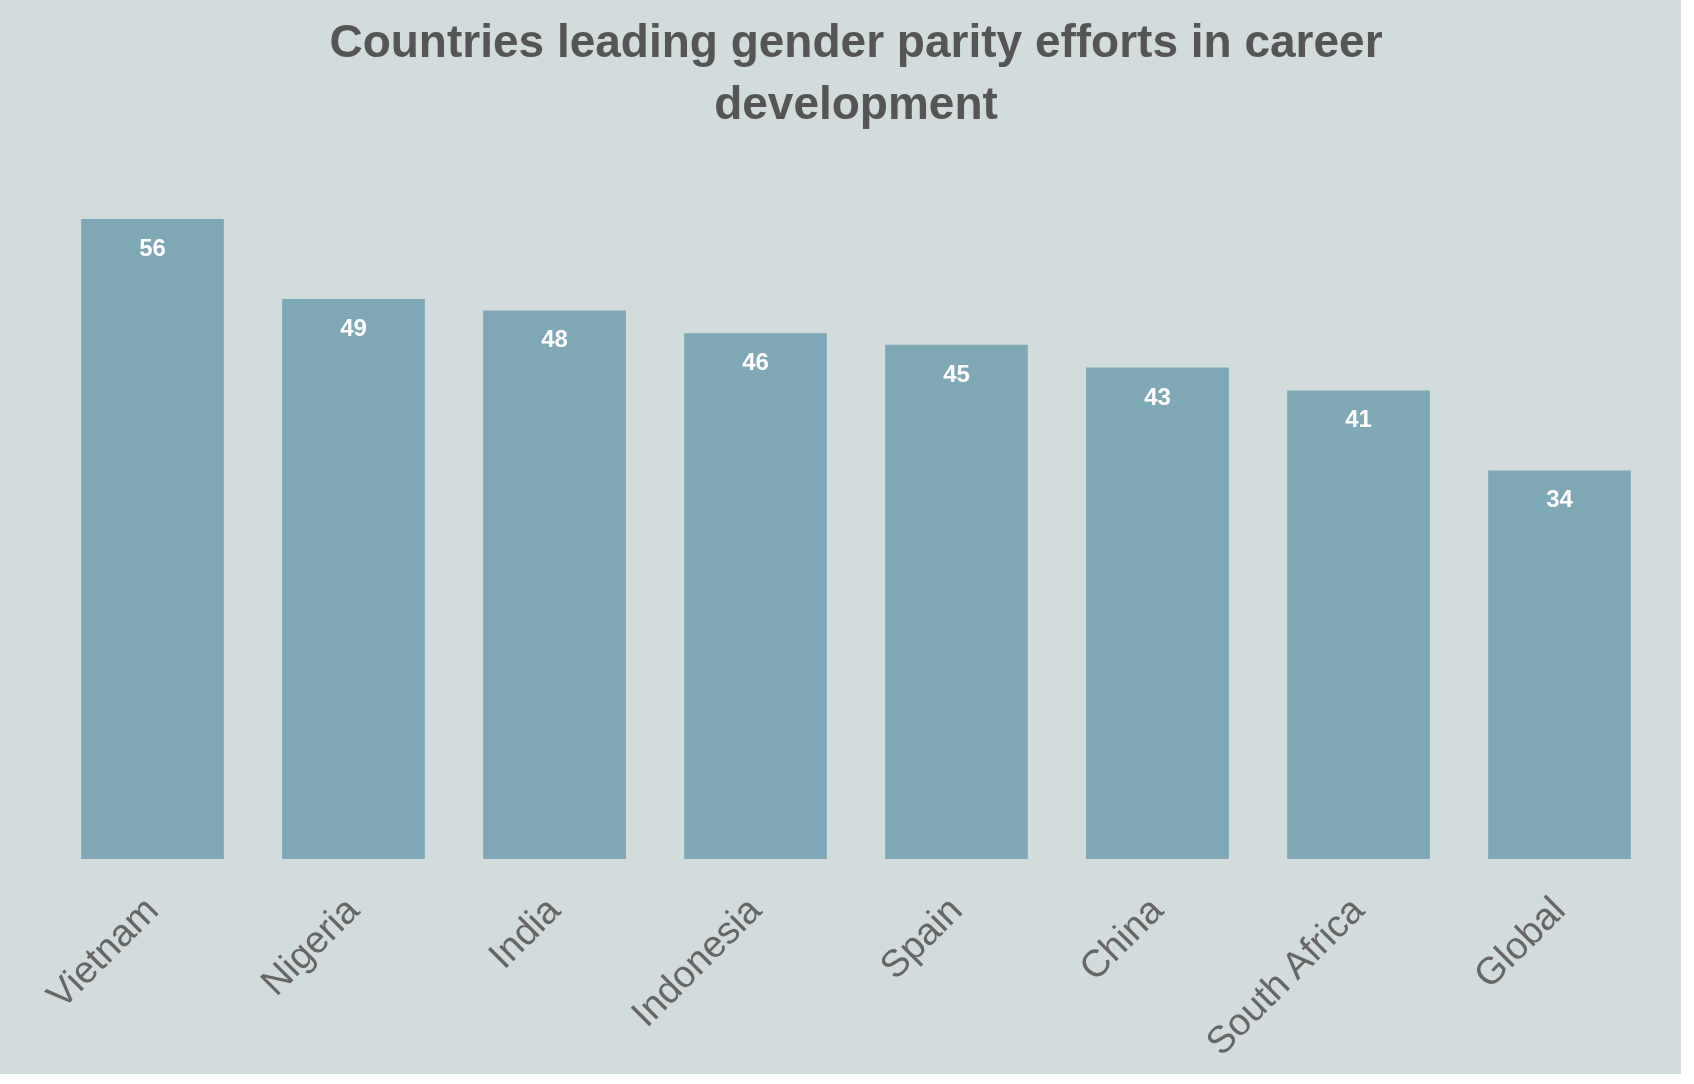  What do you see at coordinates (1358, 419) in the screenshot?
I see `data-label: 41` at bounding box center [1358, 419].